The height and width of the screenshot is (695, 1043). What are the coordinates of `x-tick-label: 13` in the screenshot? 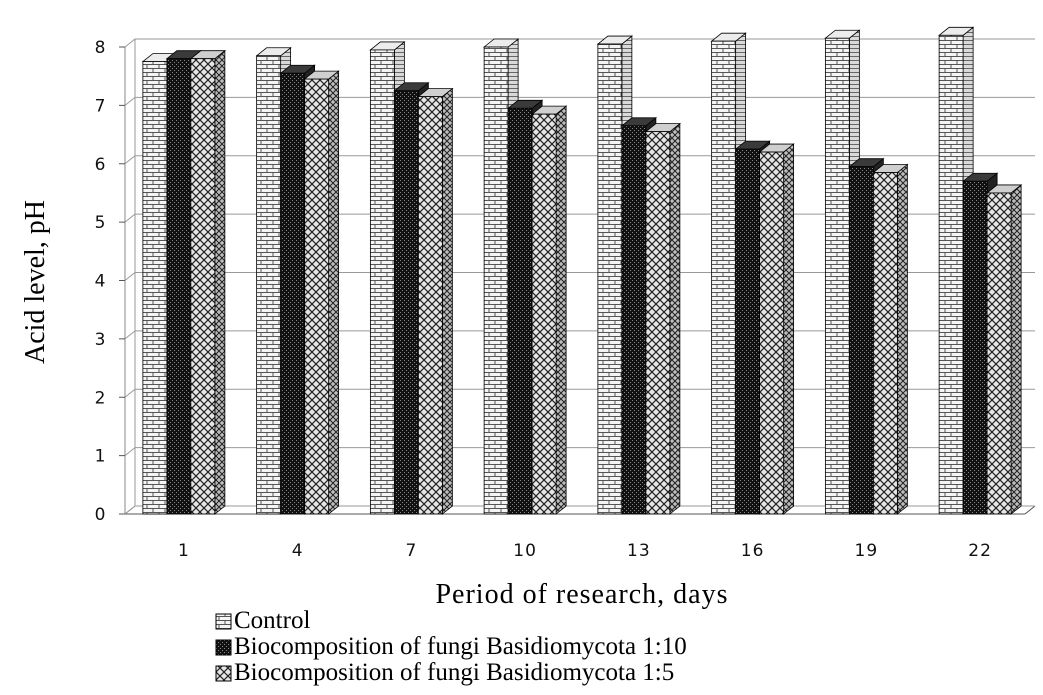 It's located at (639, 551).